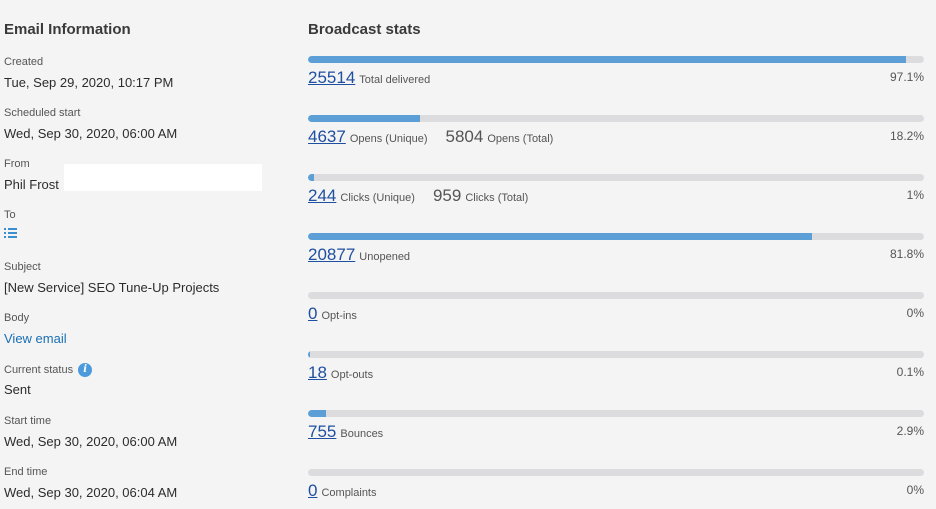 This screenshot has height=509, width=936. What do you see at coordinates (10, 215) in the screenshot?
I see `to-label: To` at bounding box center [10, 215].